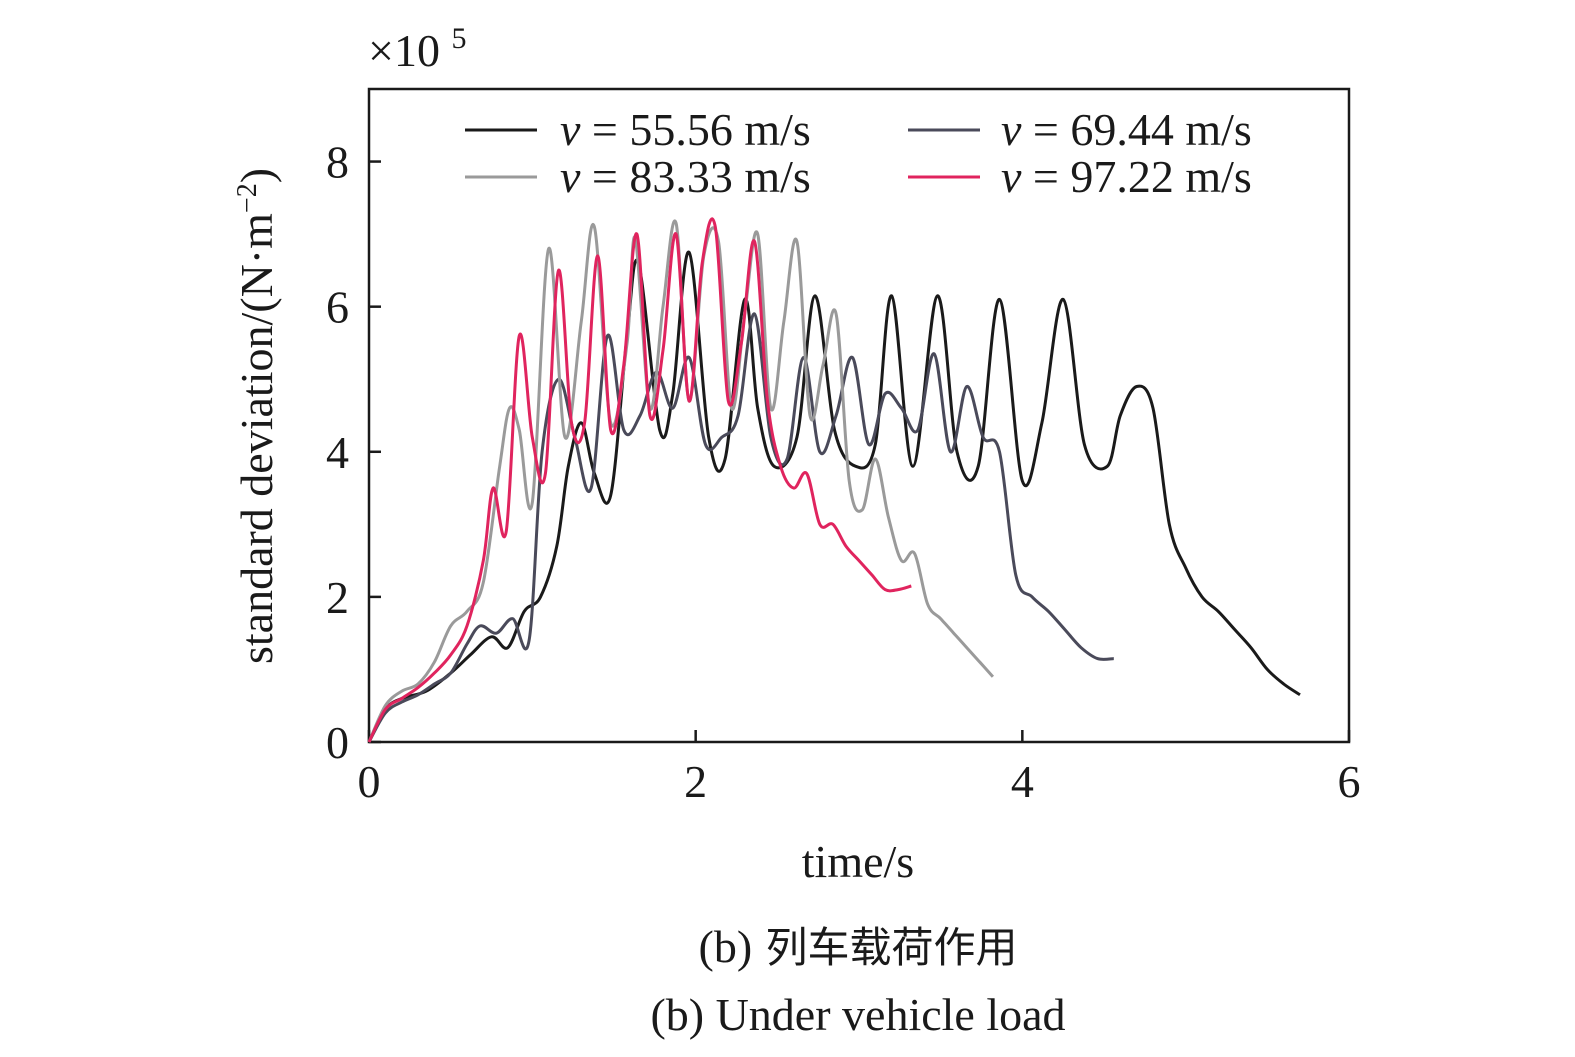 The image size is (1575, 1057). I want to click on legend-label-series-3: v = 83.33 m/s, so click(685, 176).